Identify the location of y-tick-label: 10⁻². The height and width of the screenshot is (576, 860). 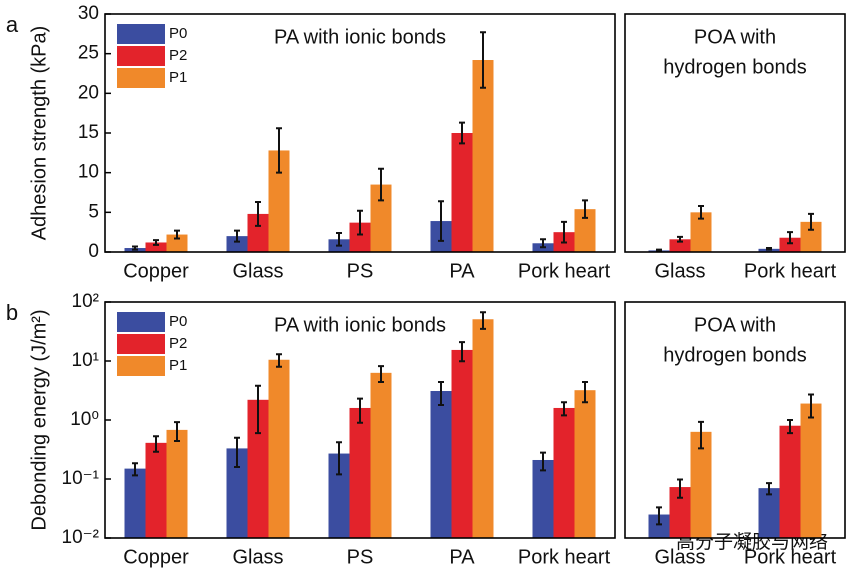
(81, 537).